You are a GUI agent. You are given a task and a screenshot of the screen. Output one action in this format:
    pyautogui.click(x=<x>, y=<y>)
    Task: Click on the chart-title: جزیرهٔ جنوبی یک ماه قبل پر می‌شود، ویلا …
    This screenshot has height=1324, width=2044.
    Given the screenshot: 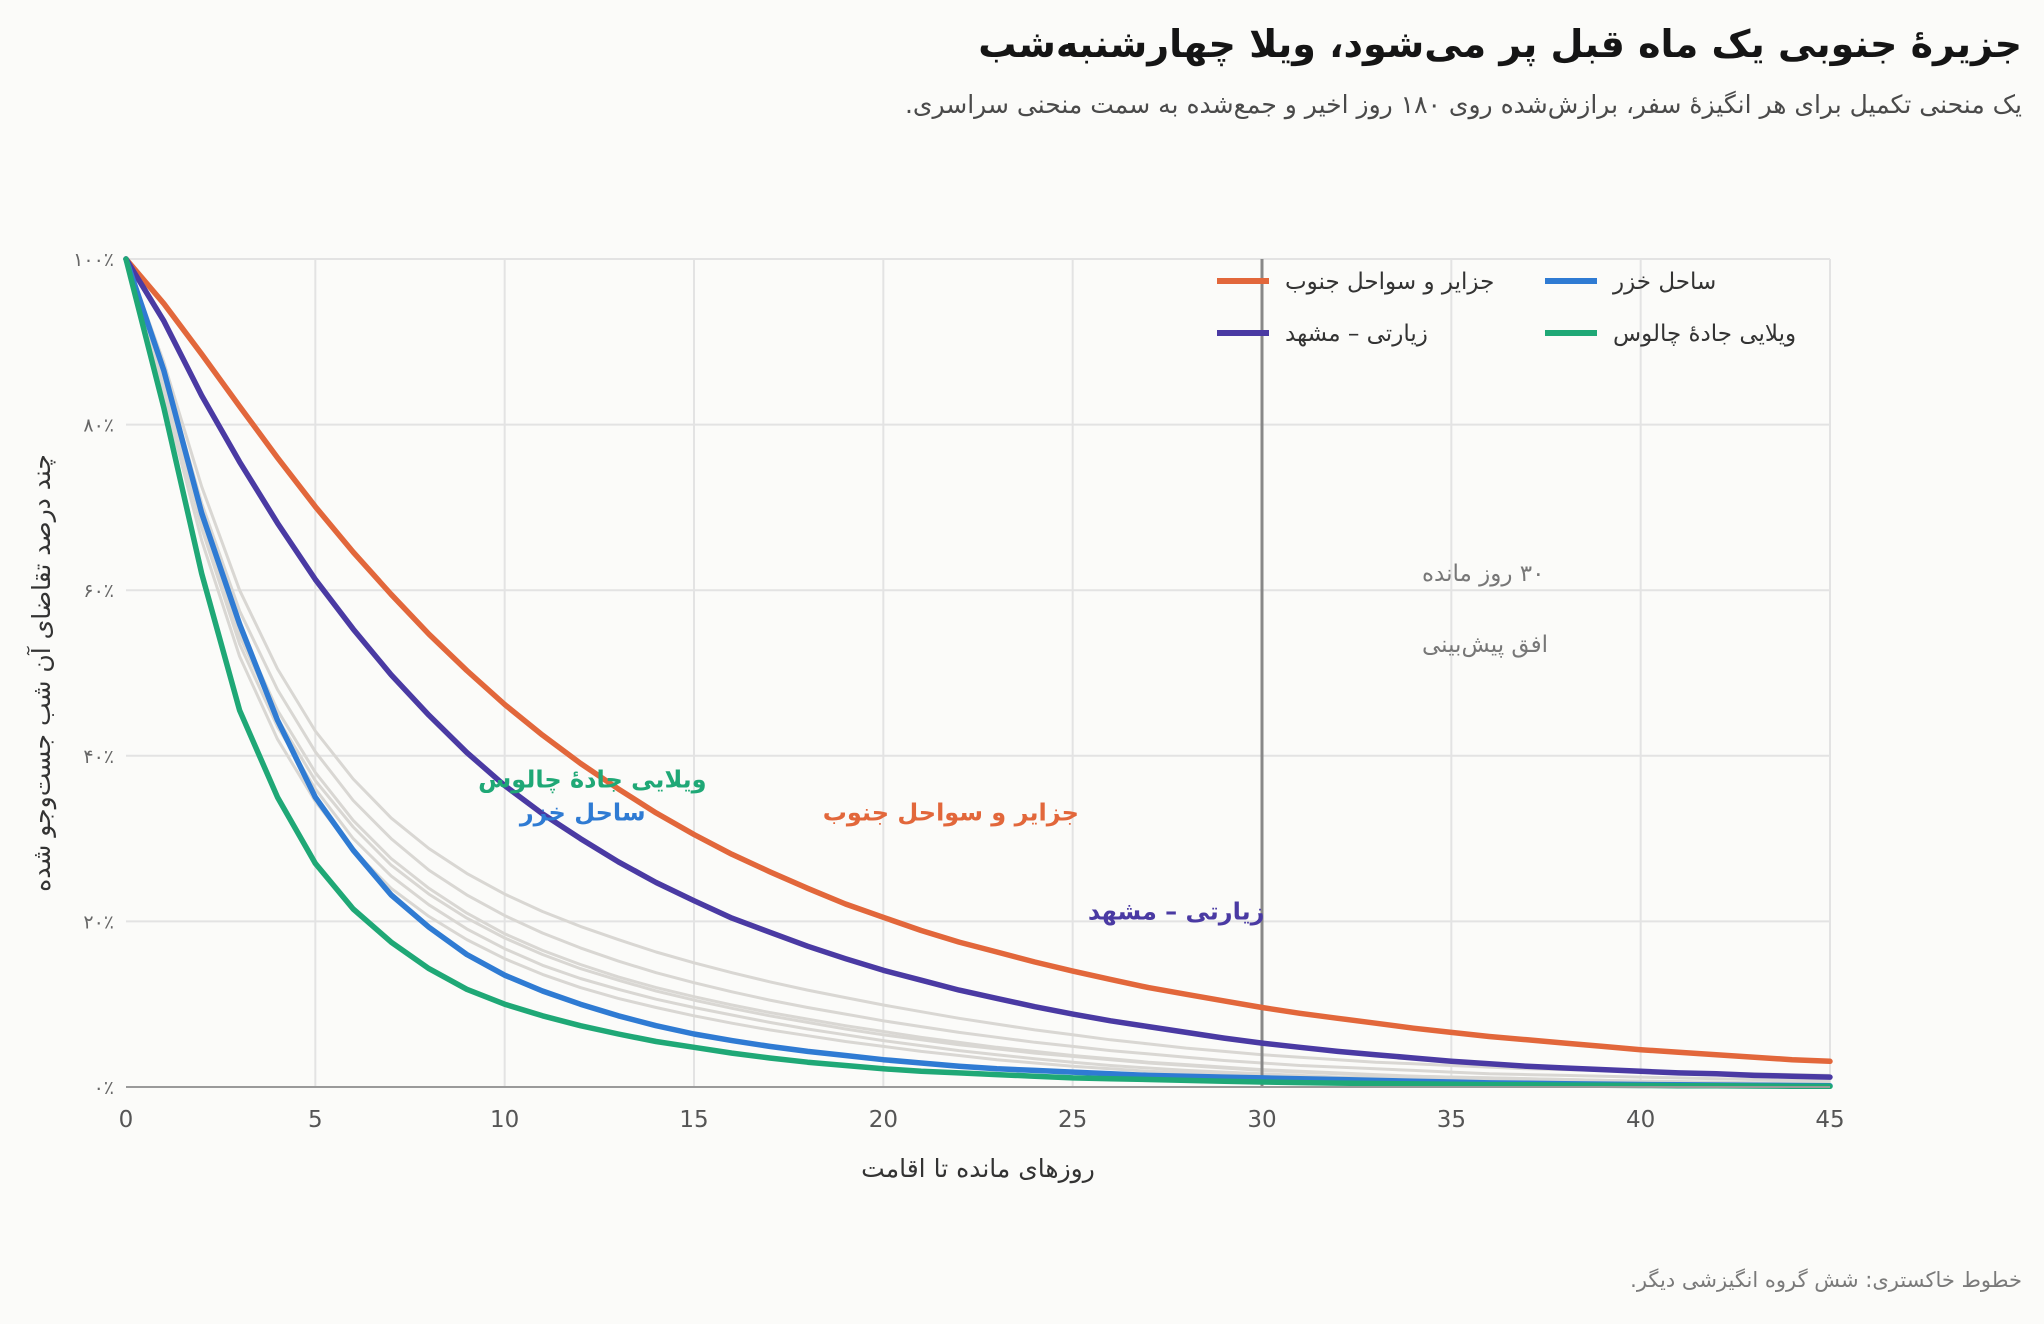 What is the action you would take?
    pyautogui.click(x=1500, y=44)
    